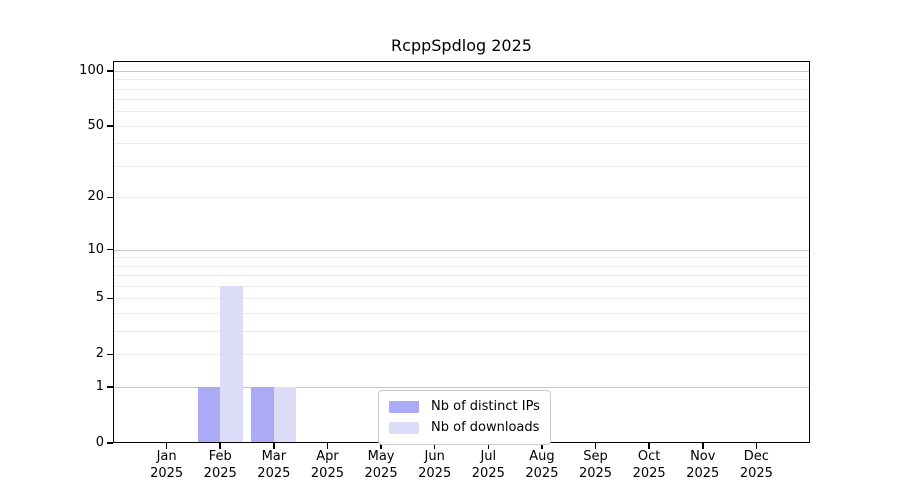  I want to click on x-tick-label: Sep 2025, so click(596, 465).